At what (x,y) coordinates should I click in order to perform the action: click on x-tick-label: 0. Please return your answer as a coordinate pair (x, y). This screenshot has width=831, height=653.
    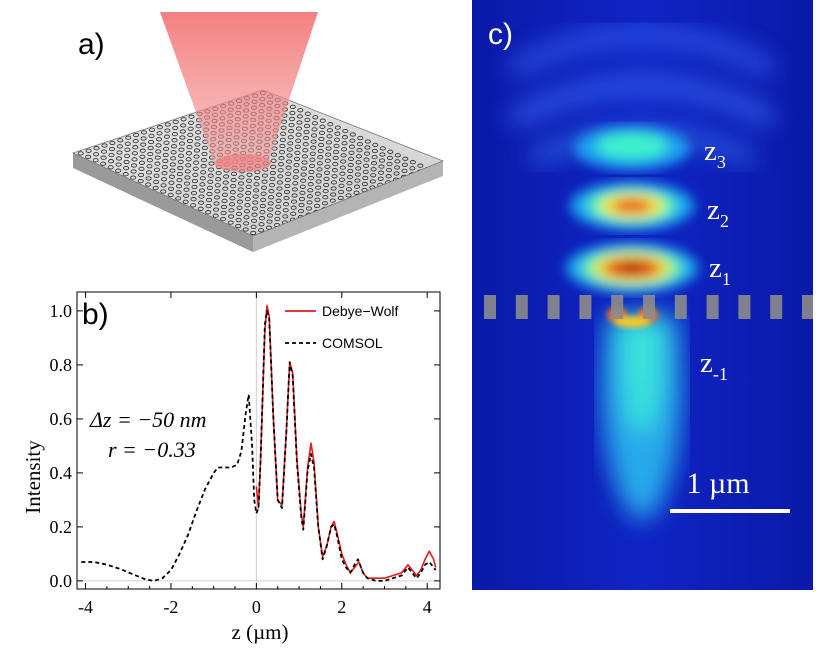
    Looking at the image, I should click on (256, 607).